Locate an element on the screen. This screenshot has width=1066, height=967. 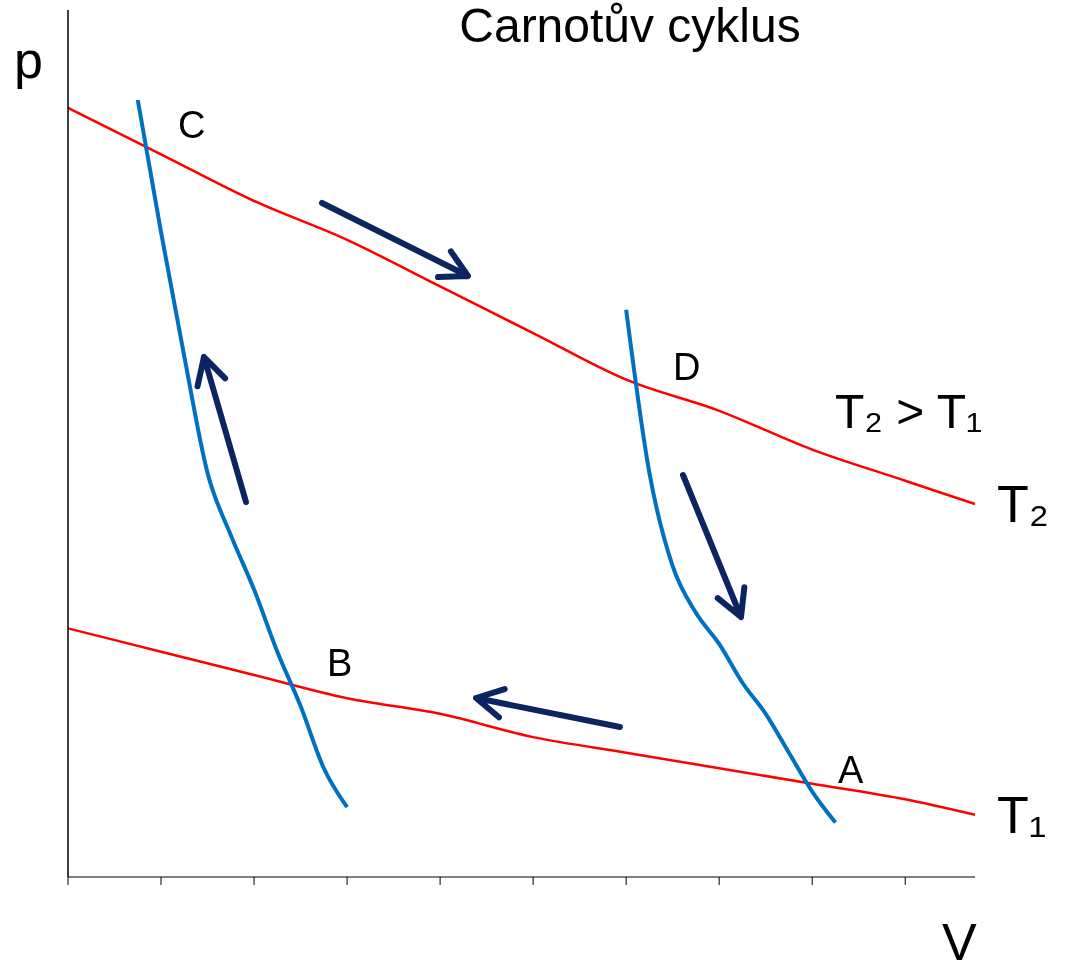
x-axis-title: V is located at coordinates (959, 940).